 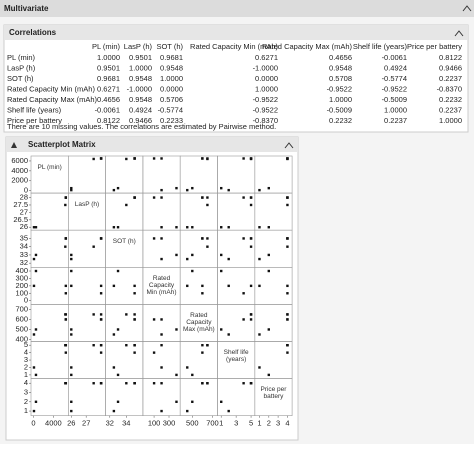 I want to click on cell: 0.2237, so click(x=395, y=120).